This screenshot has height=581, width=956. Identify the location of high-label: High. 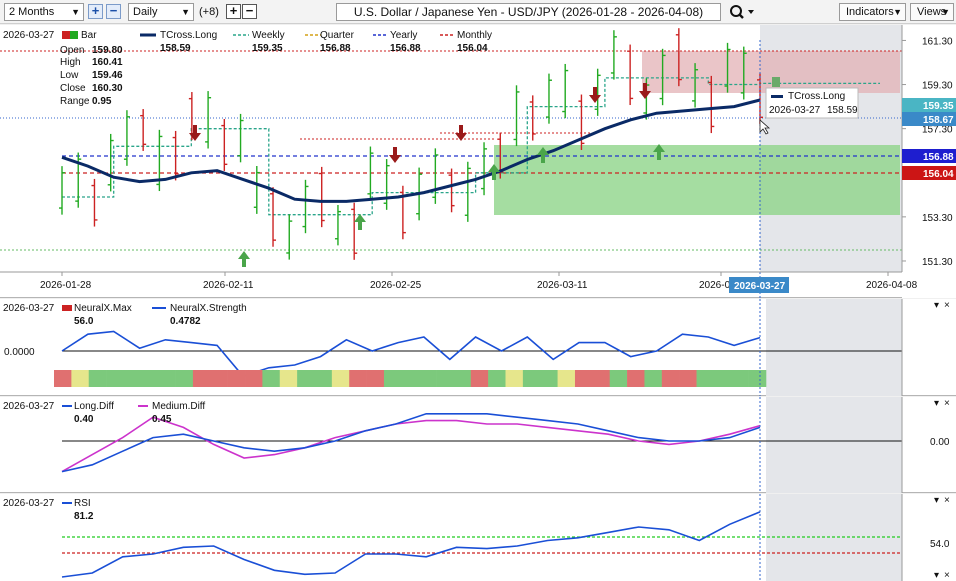
(70, 62).